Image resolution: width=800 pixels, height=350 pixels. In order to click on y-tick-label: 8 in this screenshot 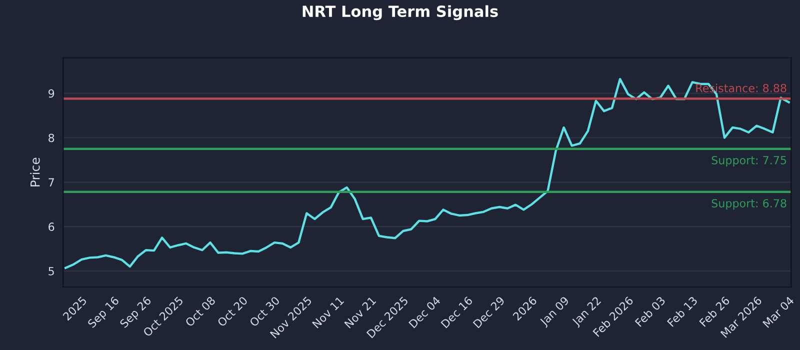, I will do `click(51, 138)`.